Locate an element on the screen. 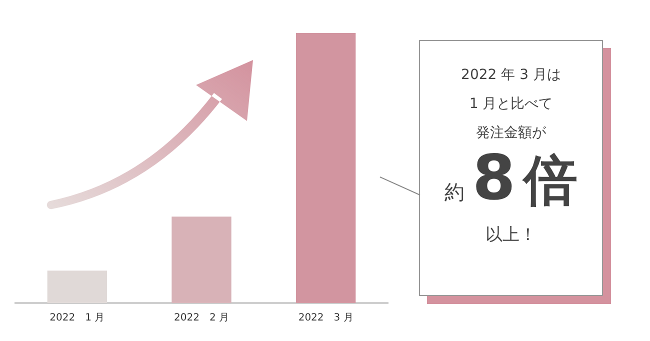 This screenshot has height=341, width=650. text: 2022 年 3 月は is located at coordinates (511, 75).